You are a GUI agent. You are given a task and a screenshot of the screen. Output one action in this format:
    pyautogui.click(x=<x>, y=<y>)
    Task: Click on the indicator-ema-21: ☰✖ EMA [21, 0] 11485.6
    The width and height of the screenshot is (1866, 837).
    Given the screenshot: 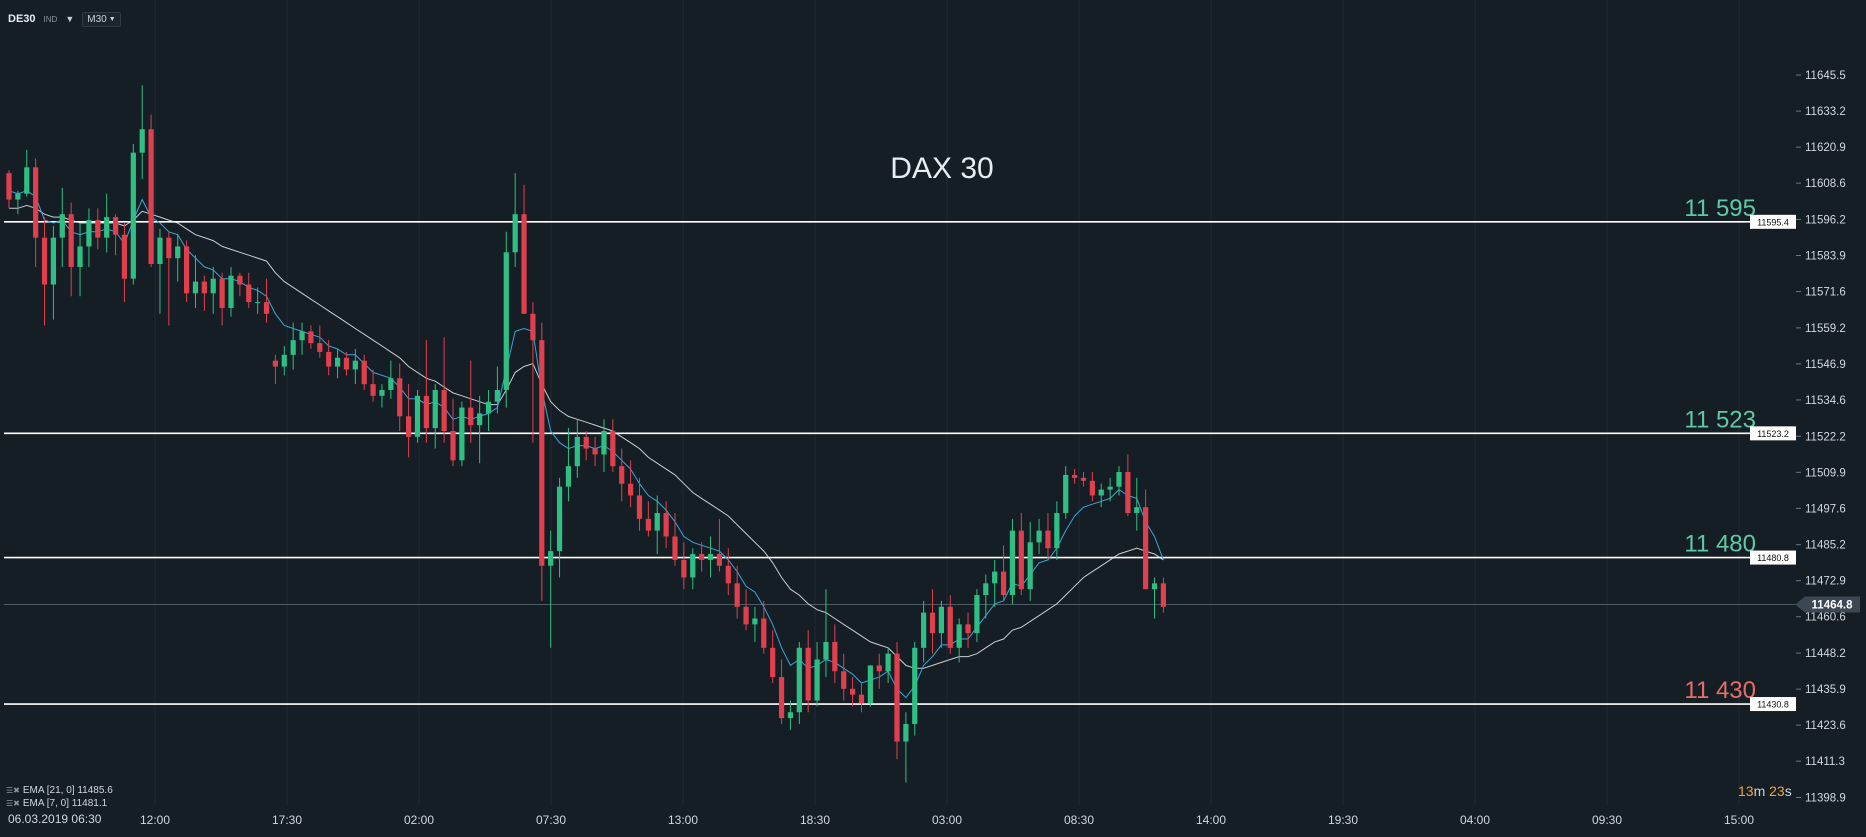 What is the action you would take?
    pyautogui.click(x=59, y=790)
    